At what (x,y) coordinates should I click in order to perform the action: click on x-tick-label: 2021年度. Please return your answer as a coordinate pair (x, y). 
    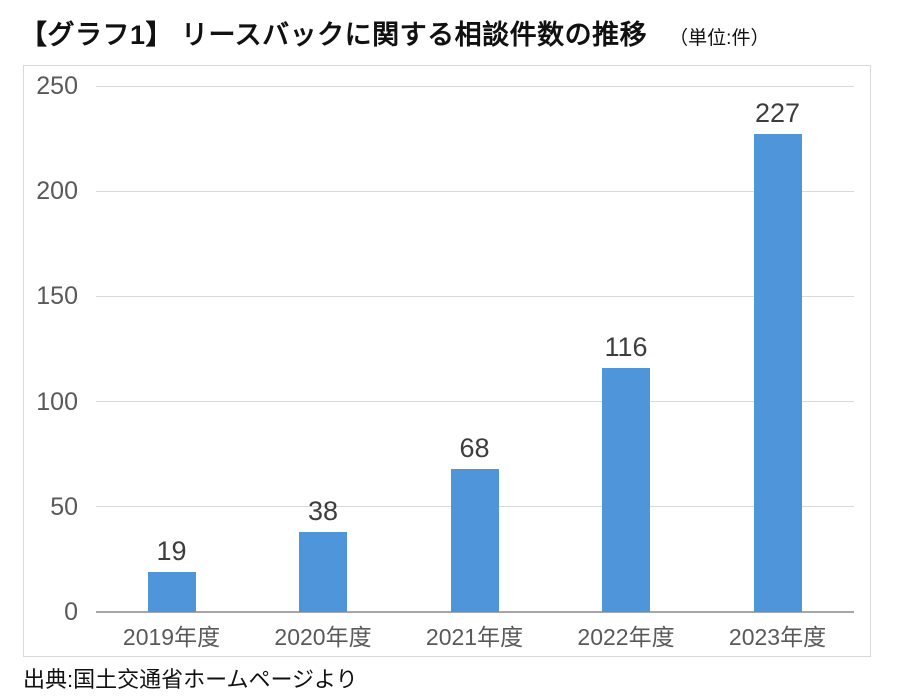
    Looking at the image, I should click on (474, 637).